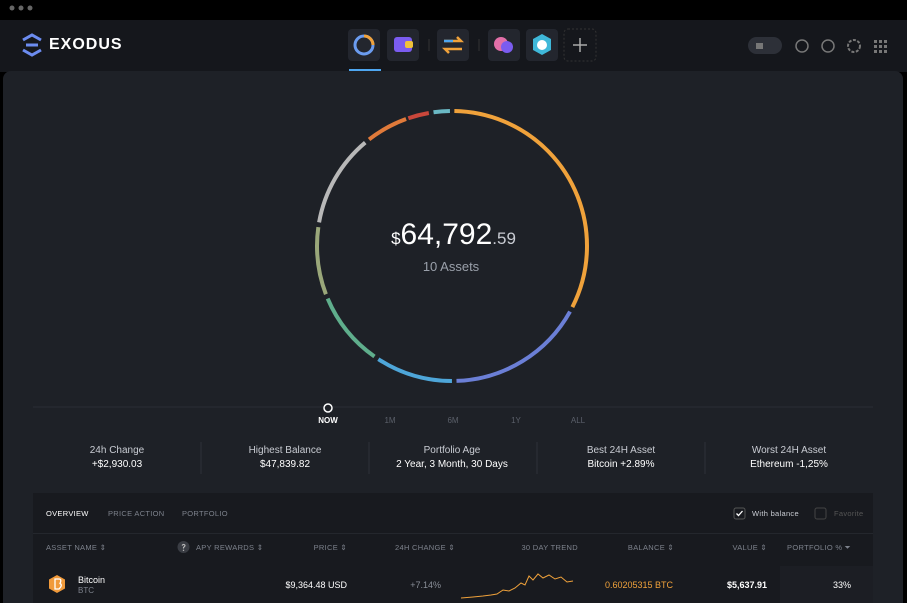  What do you see at coordinates (854, 46) in the screenshot?
I see `settings-button` at bounding box center [854, 46].